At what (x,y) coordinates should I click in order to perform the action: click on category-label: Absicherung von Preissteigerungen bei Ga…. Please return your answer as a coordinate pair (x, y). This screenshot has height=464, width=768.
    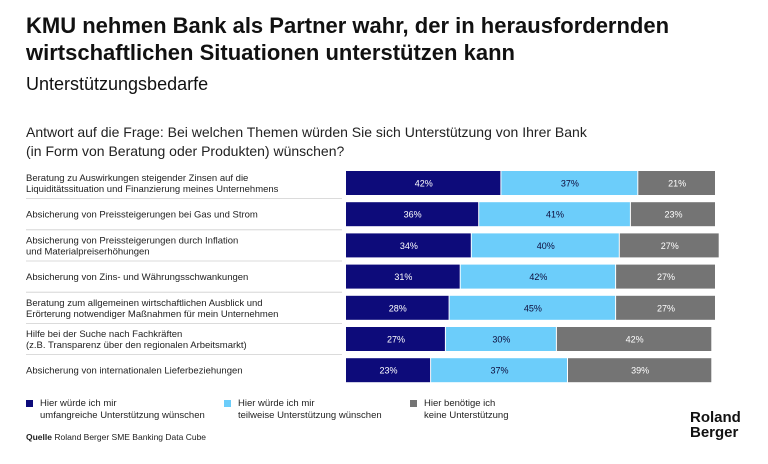
    Looking at the image, I should click on (142, 215).